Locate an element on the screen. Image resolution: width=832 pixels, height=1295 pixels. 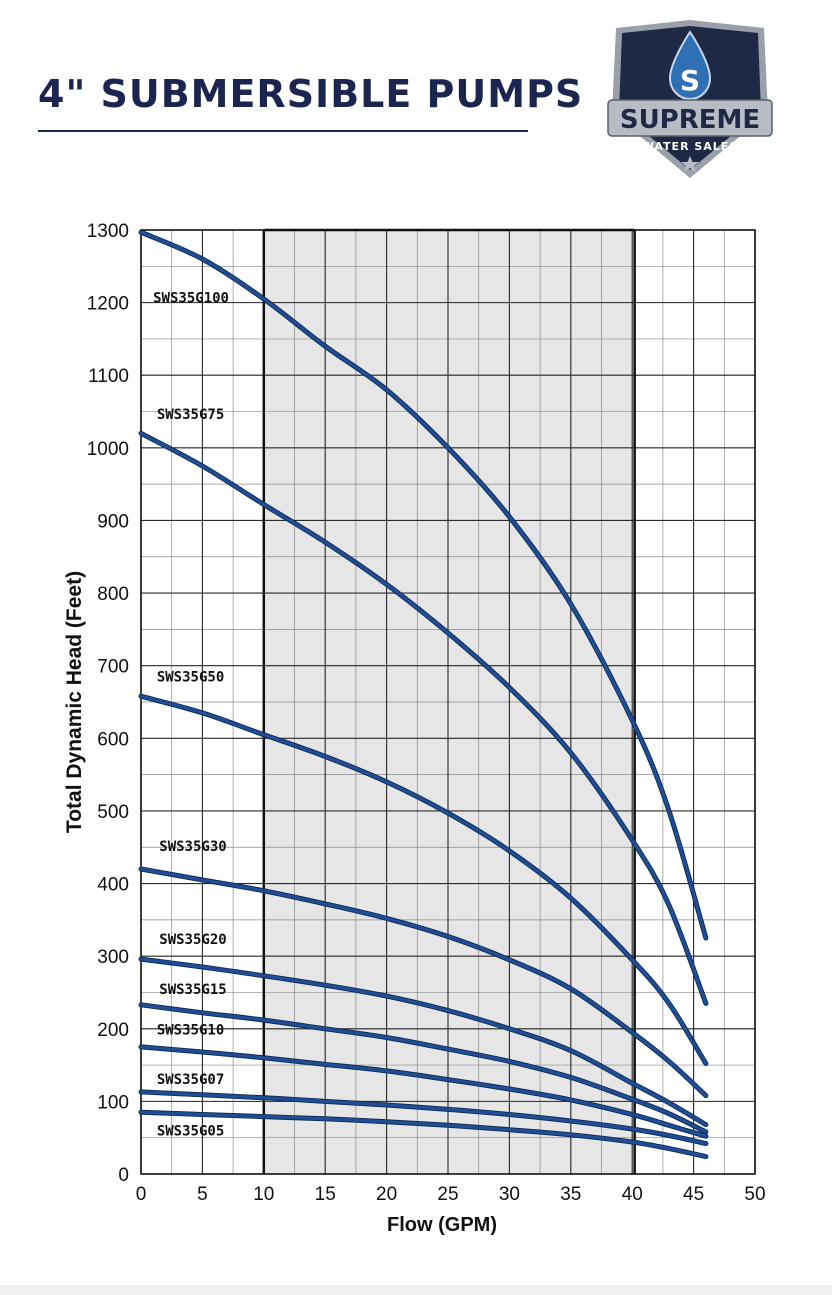
x-tick-label: 50 is located at coordinates (754, 1194).